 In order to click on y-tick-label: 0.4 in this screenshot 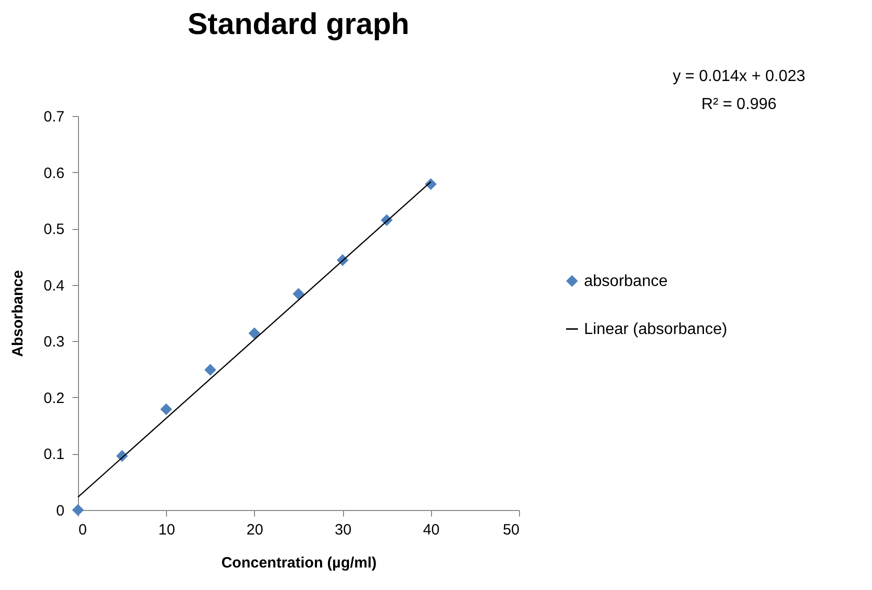, I will do `click(54, 285)`.